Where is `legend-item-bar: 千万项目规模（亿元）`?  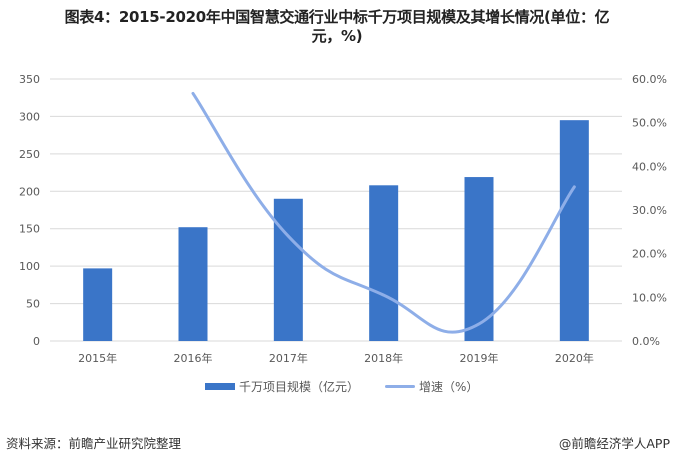
legend-item-bar: 千万项目规模（亿元） is located at coordinates (282, 386).